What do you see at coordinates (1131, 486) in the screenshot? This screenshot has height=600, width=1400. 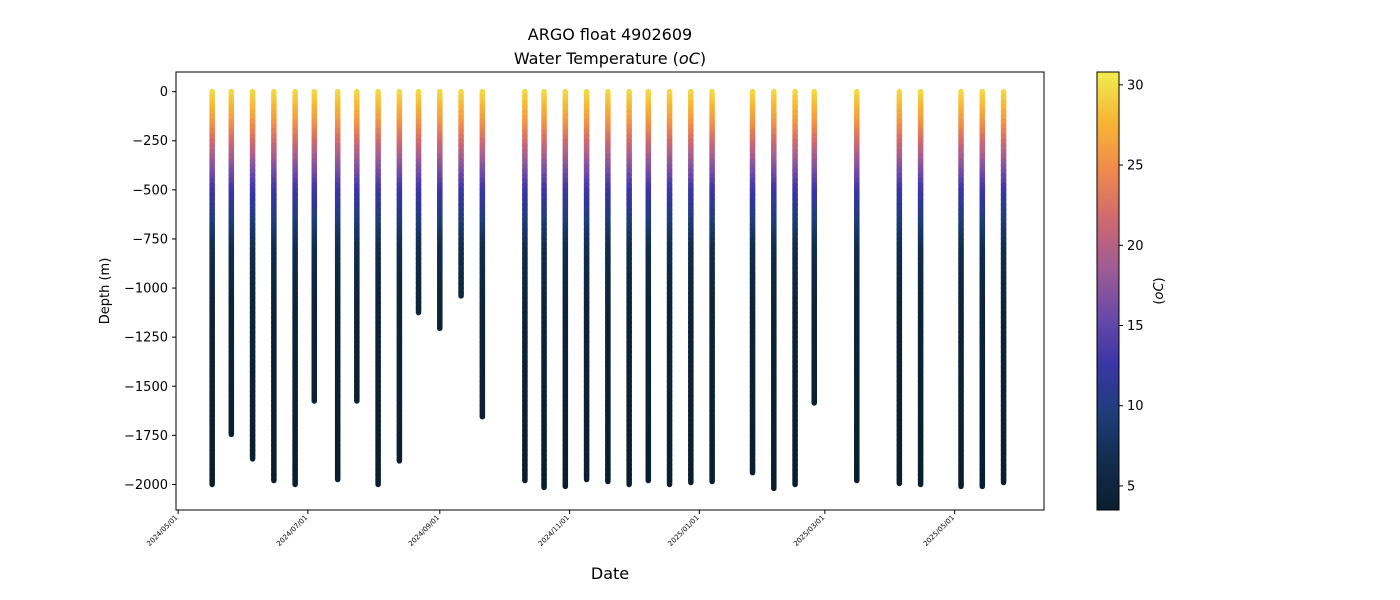 I see `colorbar-tick-label: 5` at bounding box center [1131, 486].